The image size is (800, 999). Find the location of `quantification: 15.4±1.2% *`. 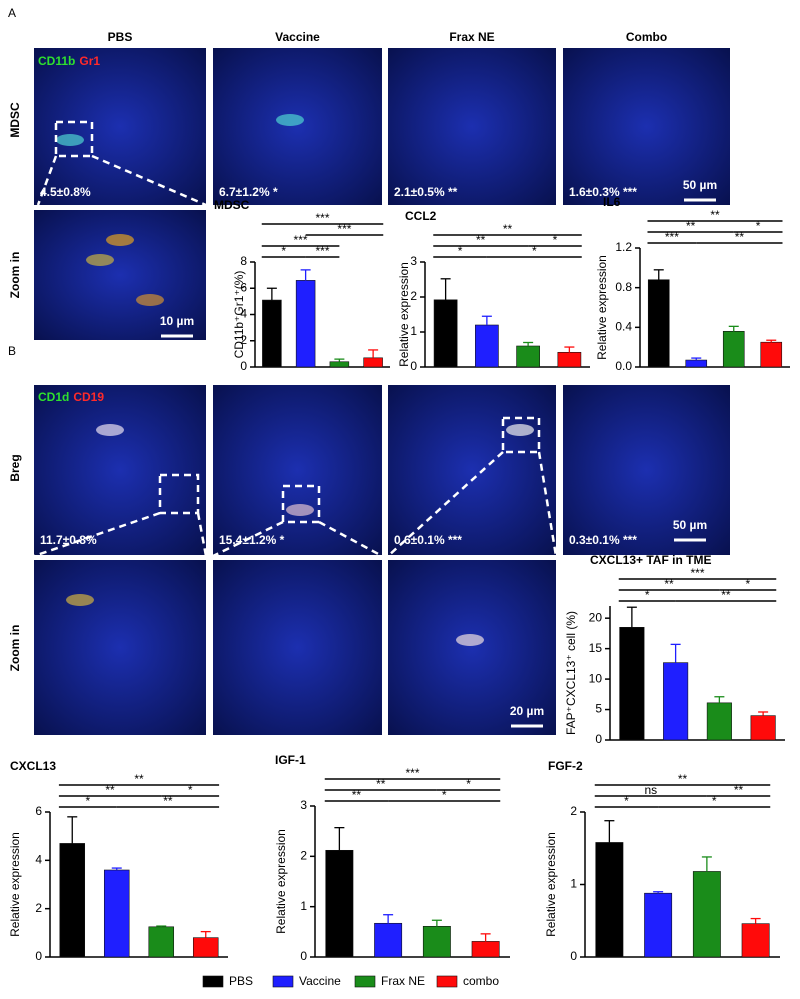

quantification: 15.4±1.2% * is located at coordinates (252, 540).